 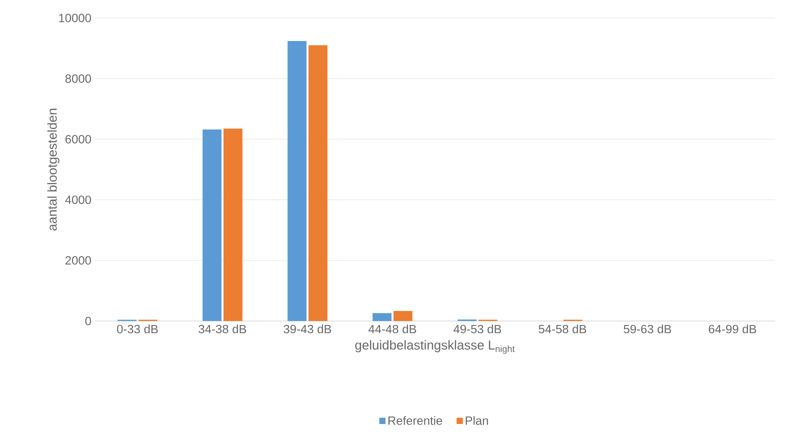 I want to click on x-tick-label: 39-43 dB, so click(x=308, y=329).